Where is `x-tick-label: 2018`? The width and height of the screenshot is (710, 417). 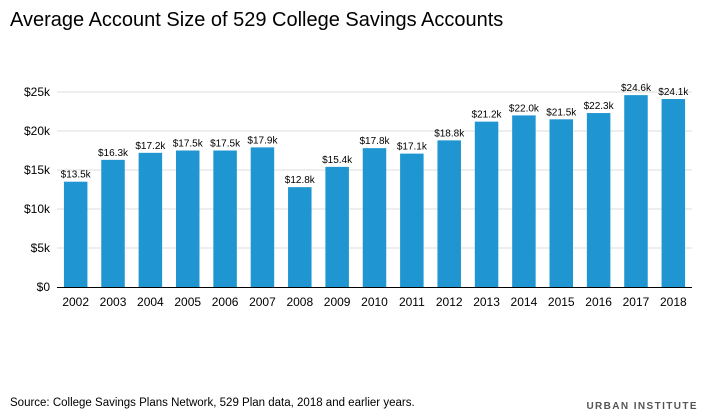 x-tick-label: 2018 is located at coordinates (673, 302).